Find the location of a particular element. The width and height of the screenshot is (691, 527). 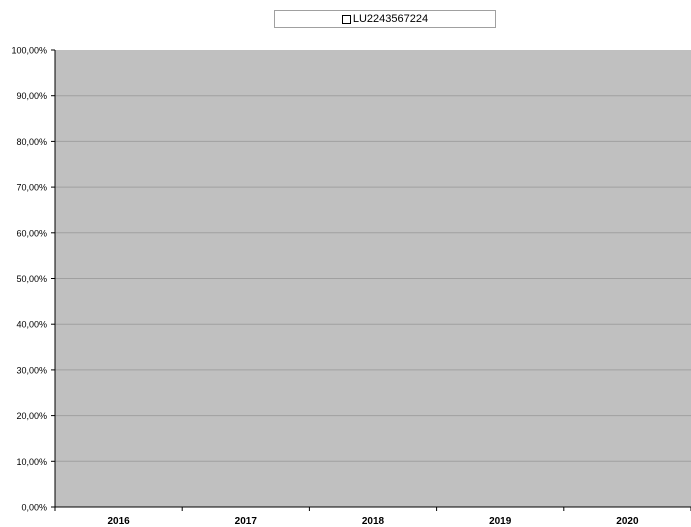

x-axis-ticks: 2016 2017 2018 2019 2020 is located at coordinates (372, 517).